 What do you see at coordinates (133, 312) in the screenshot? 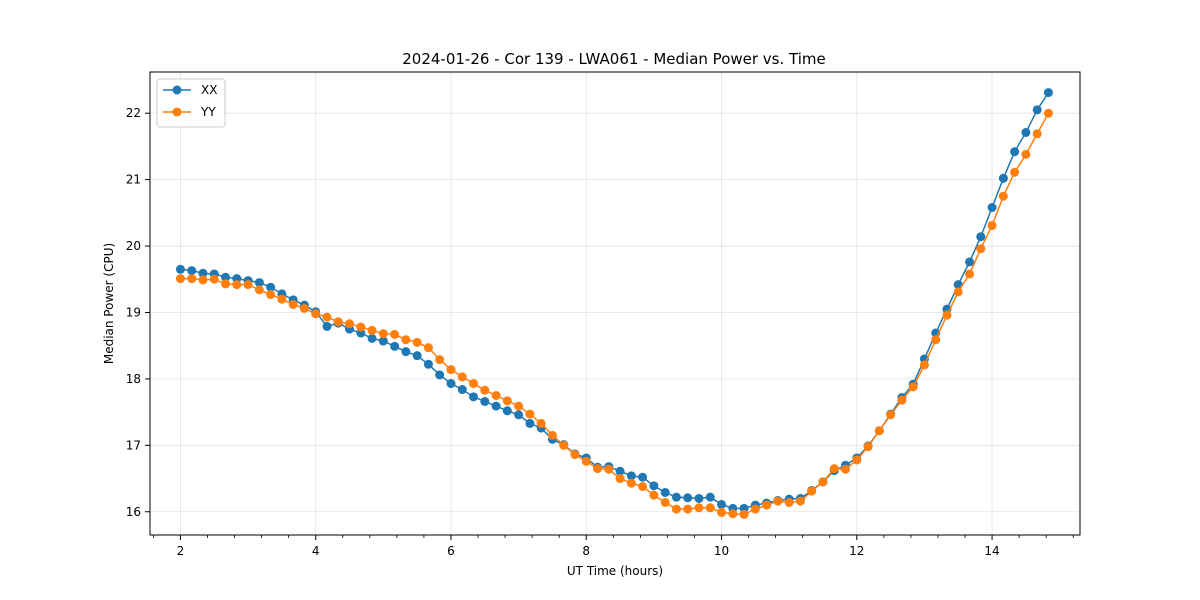
I see `y-tick-label: 19` at bounding box center [133, 312].